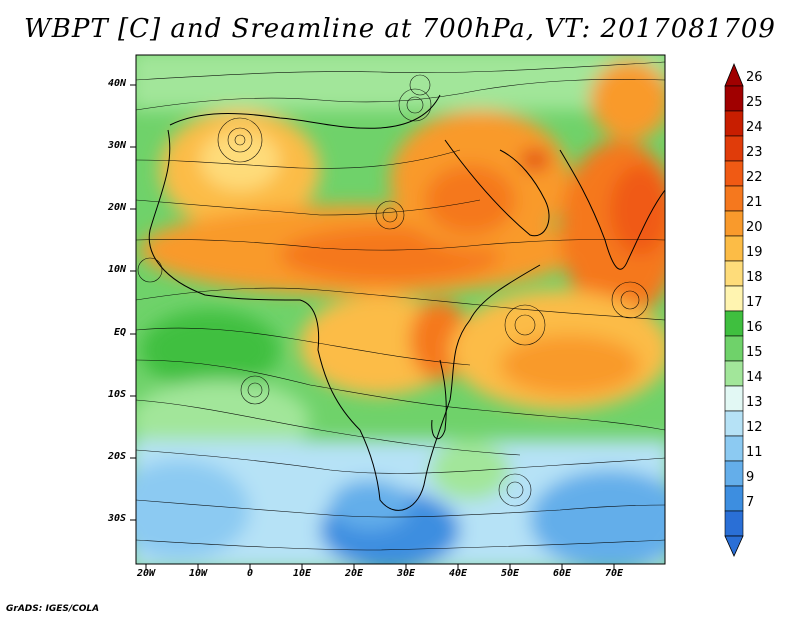 The height and width of the screenshot is (618, 800). What do you see at coordinates (754, 77) in the screenshot?
I see `colorbar-label: 26` at bounding box center [754, 77].